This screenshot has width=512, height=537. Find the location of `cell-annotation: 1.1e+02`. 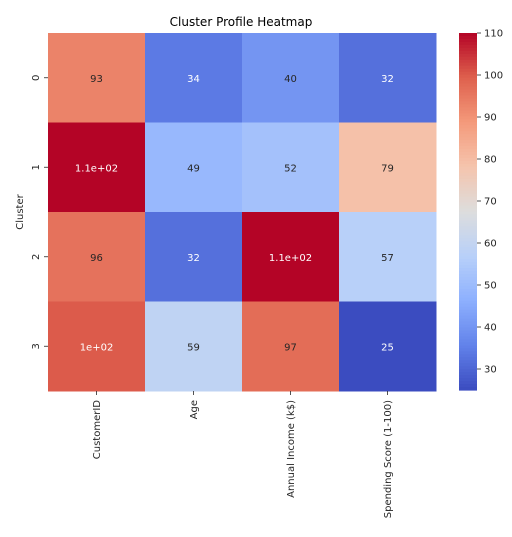

cell-annotation: 1.1e+02 is located at coordinates (96, 168).